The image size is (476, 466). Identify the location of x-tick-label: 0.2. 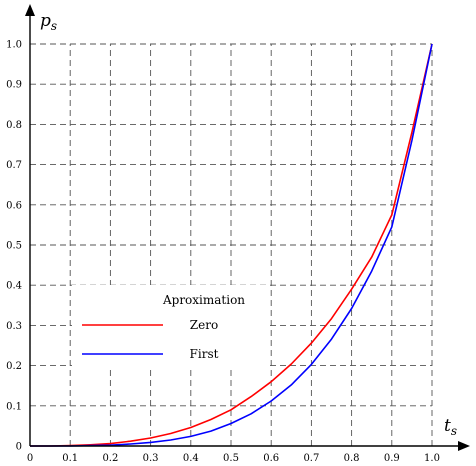
(110, 458).